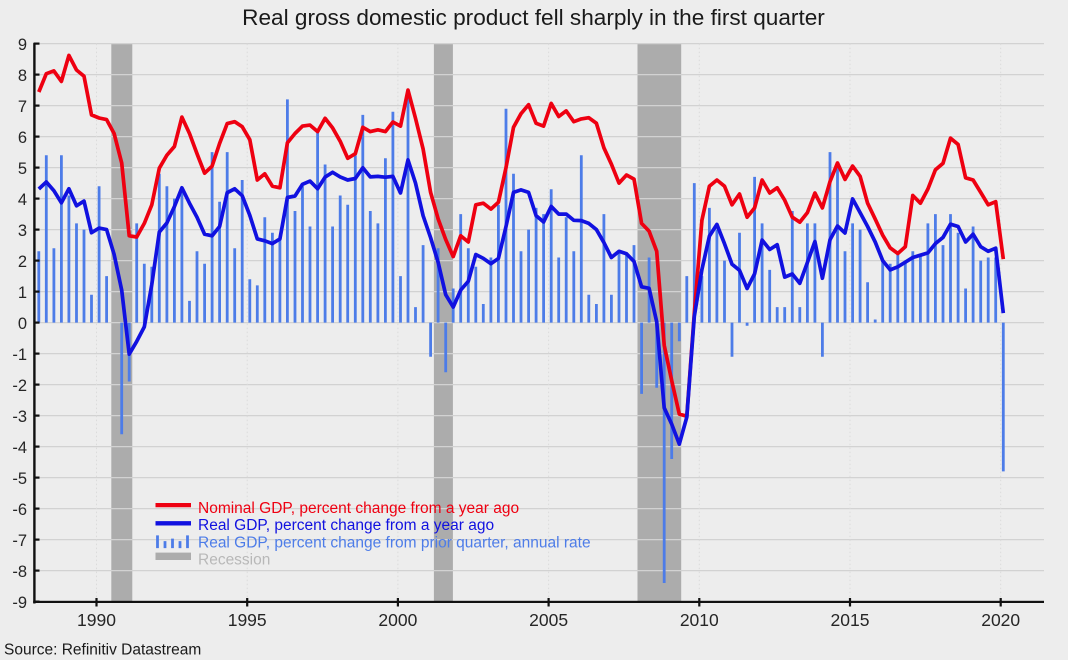 The width and height of the screenshot is (1068, 660). Describe the element at coordinates (19, 510) in the screenshot. I see `svg-text: -6` at that location.